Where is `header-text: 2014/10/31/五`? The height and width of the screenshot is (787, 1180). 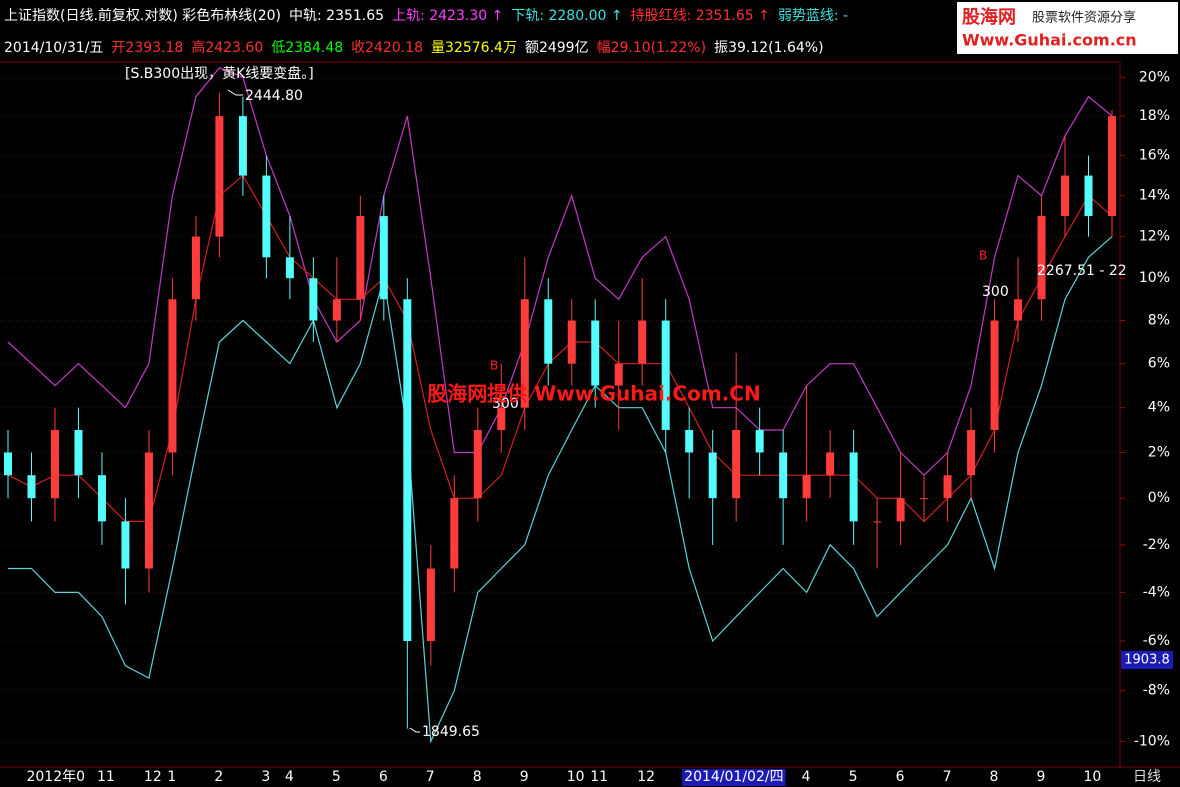 header-text: 2014/10/31/五 is located at coordinates (53, 48).